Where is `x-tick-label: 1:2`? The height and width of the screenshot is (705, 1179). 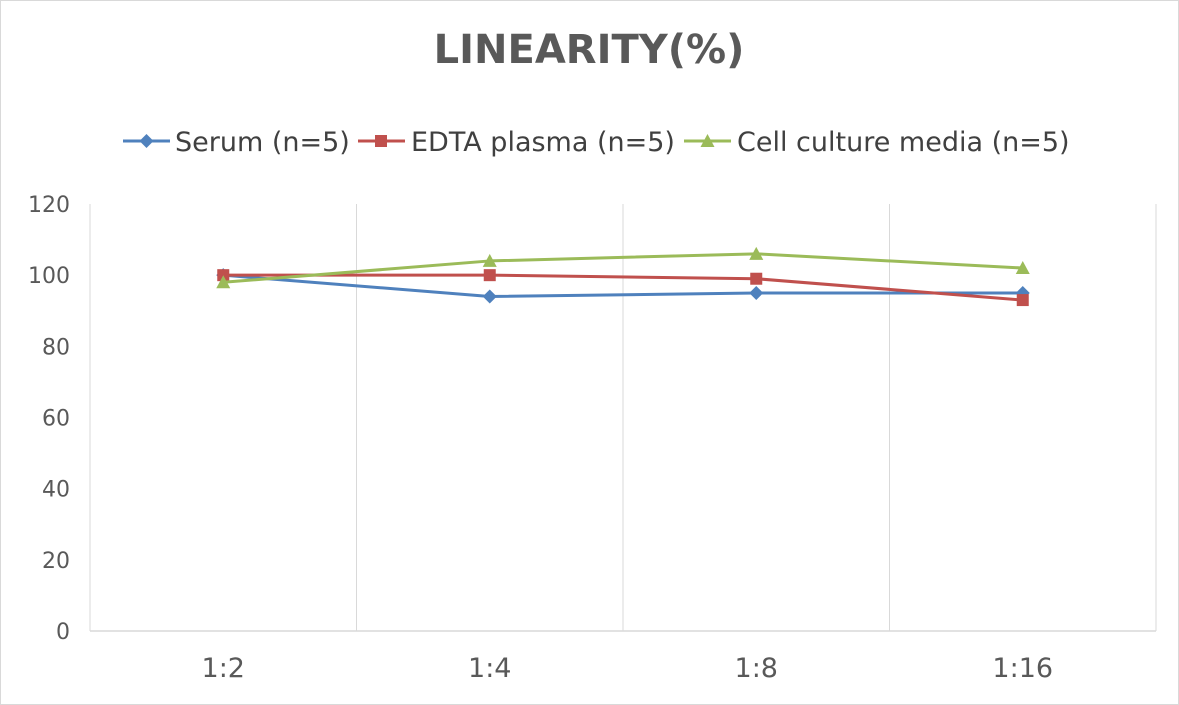 x-tick-label: 1:2 is located at coordinates (223, 668).